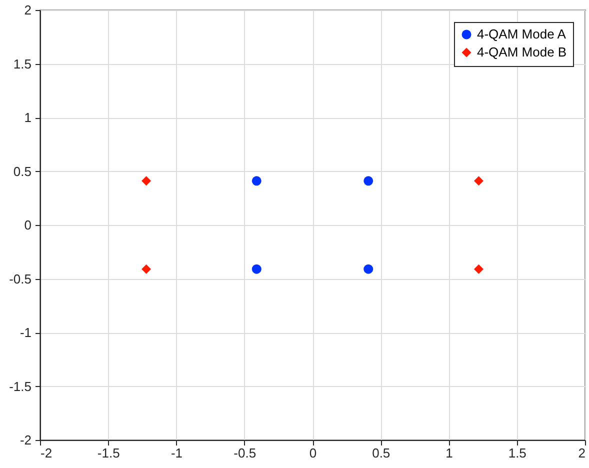 The width and height of the screenshot is (589, 468). I want to click on y-tick-label: -1.5, so click(20, 386).